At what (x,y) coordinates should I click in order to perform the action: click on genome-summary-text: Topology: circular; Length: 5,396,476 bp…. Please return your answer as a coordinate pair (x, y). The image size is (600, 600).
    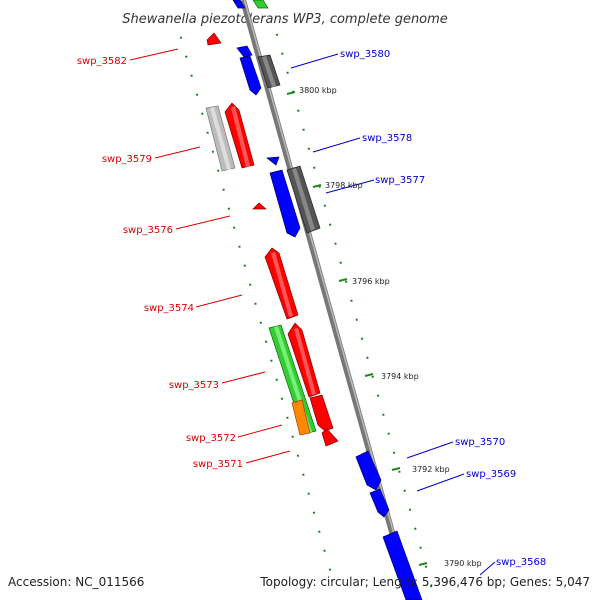
    Looking at the image, I should click on (424, 582).